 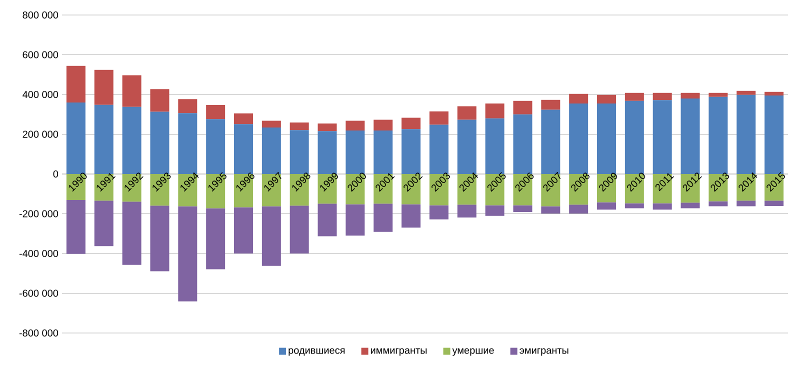 I want to click on legend-label: эмигранты, so click(x=544, y=352).